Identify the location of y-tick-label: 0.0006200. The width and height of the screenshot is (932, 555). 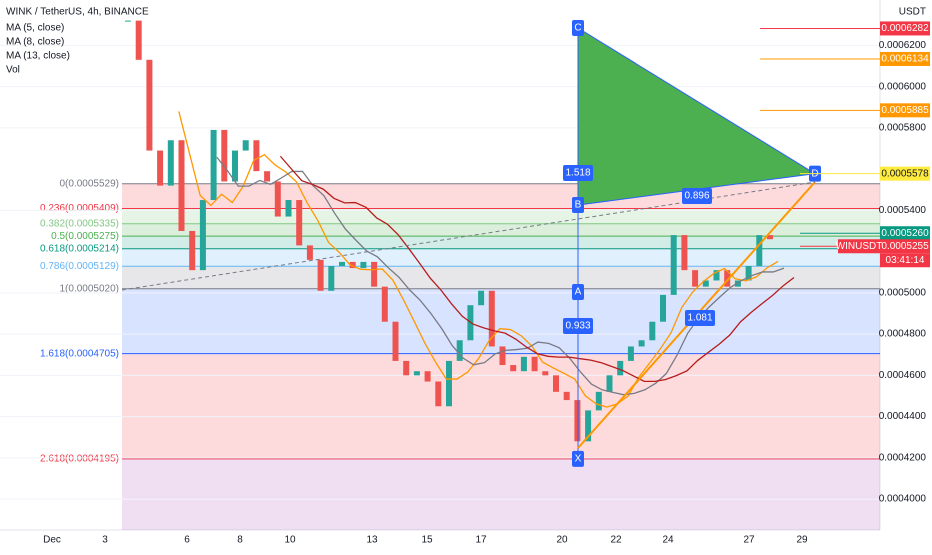
(903, 45).